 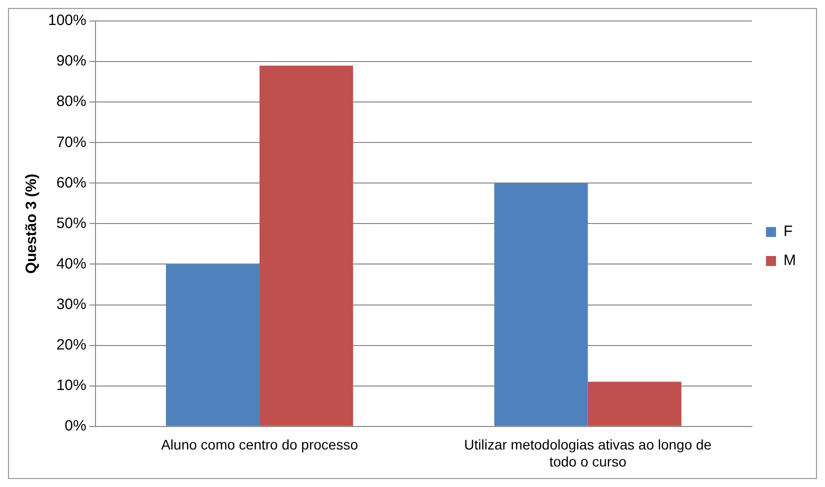 I want to click on y-axis-title: Questão 3 (%), so click(x=31, y=224).